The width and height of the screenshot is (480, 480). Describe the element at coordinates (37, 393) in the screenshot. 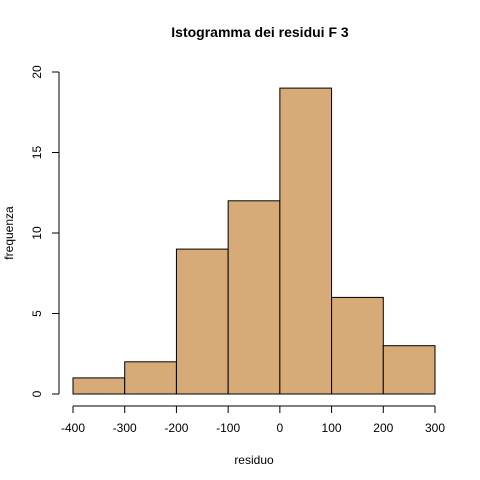

I see `y-tick-label: 0` at that location.